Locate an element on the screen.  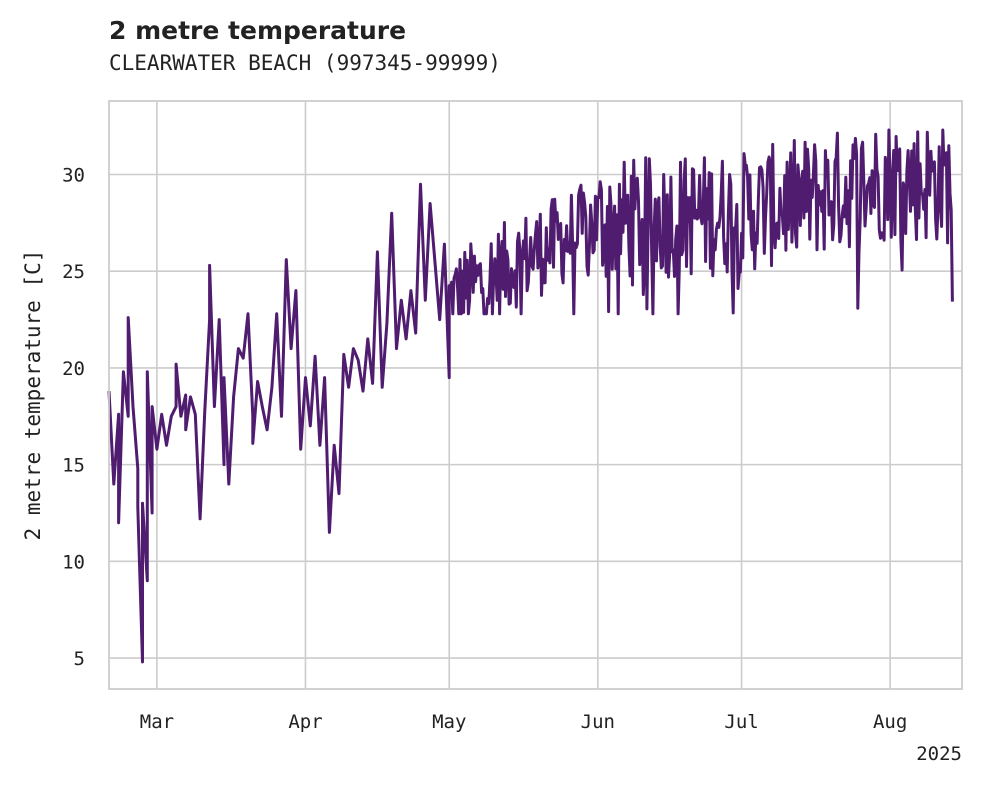
x-tick-label: Apr is located at coordinates (305, 722).